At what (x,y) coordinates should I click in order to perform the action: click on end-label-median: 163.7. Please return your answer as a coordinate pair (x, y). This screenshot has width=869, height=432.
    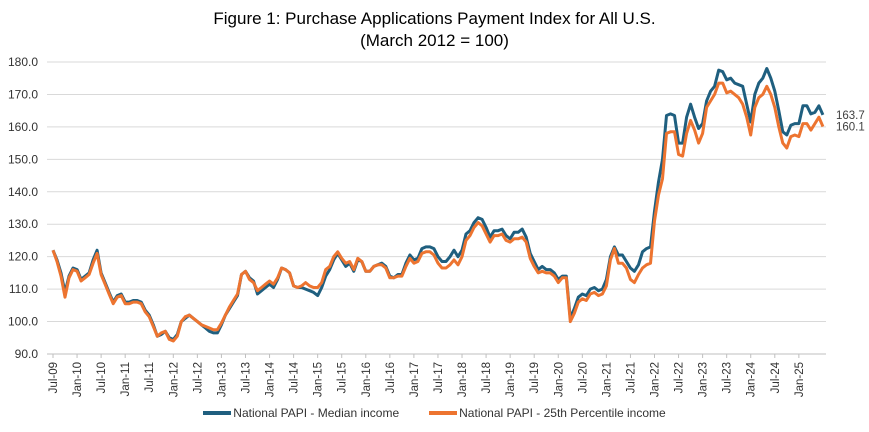
    Looking at the image, I should click on (850, 116).